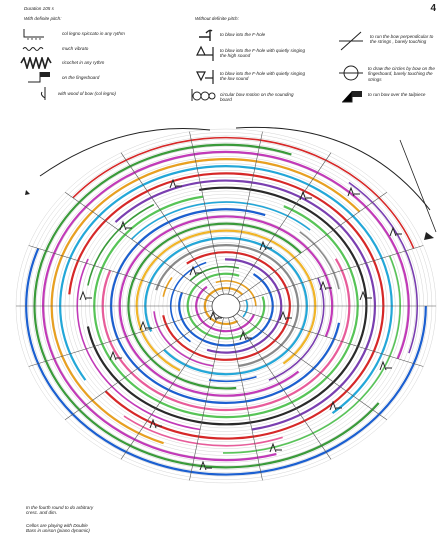  What do you see at coordinates (43, 93) in the screenshot?
I see `bow-wood-icon` at bounding box center [43, 93].